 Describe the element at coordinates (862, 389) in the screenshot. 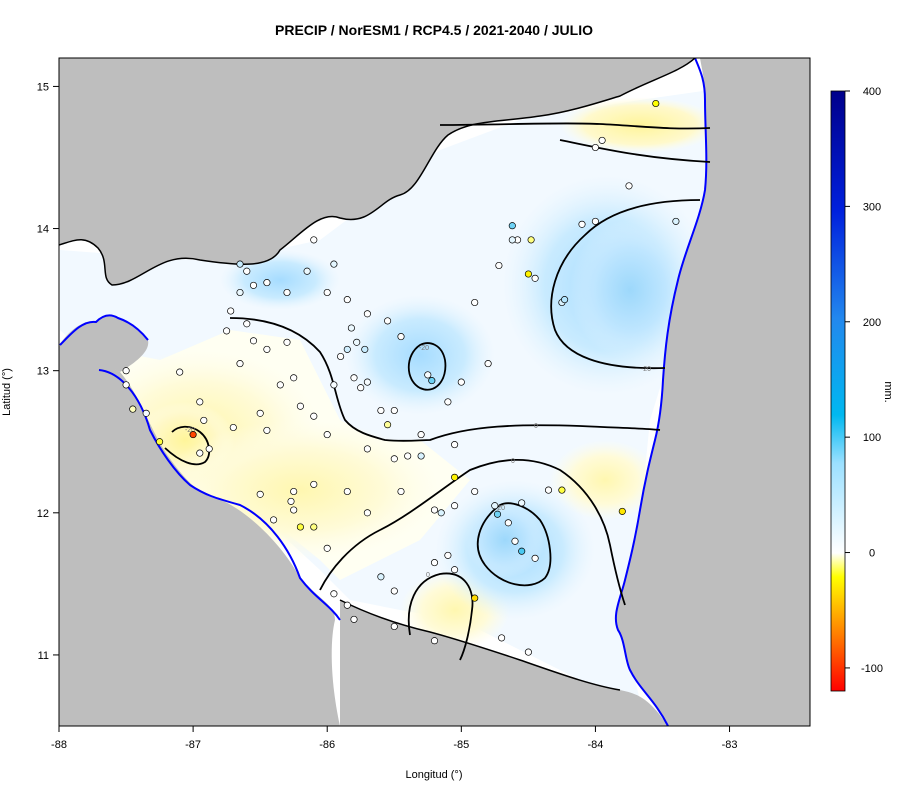

I see `colorbar: -100 0 100 200 300 400 mm.` at that location.